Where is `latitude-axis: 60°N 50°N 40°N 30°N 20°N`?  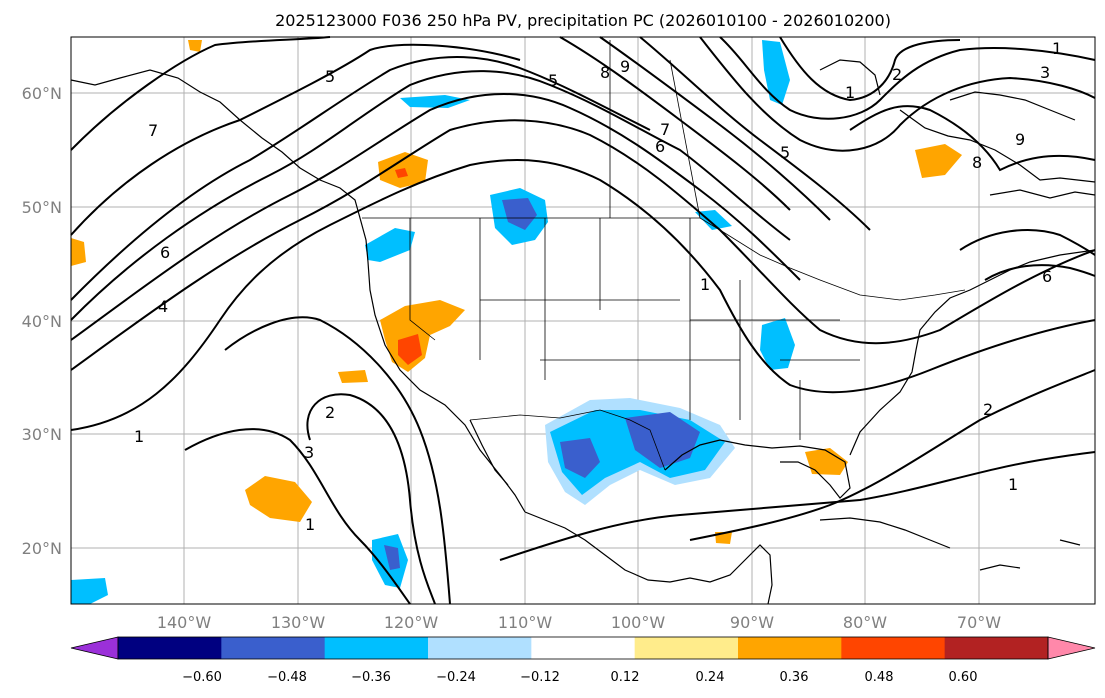 latitude-axis: 60°N 50°N 40°N 30°N 20°N is located at coordinates (42, 321).